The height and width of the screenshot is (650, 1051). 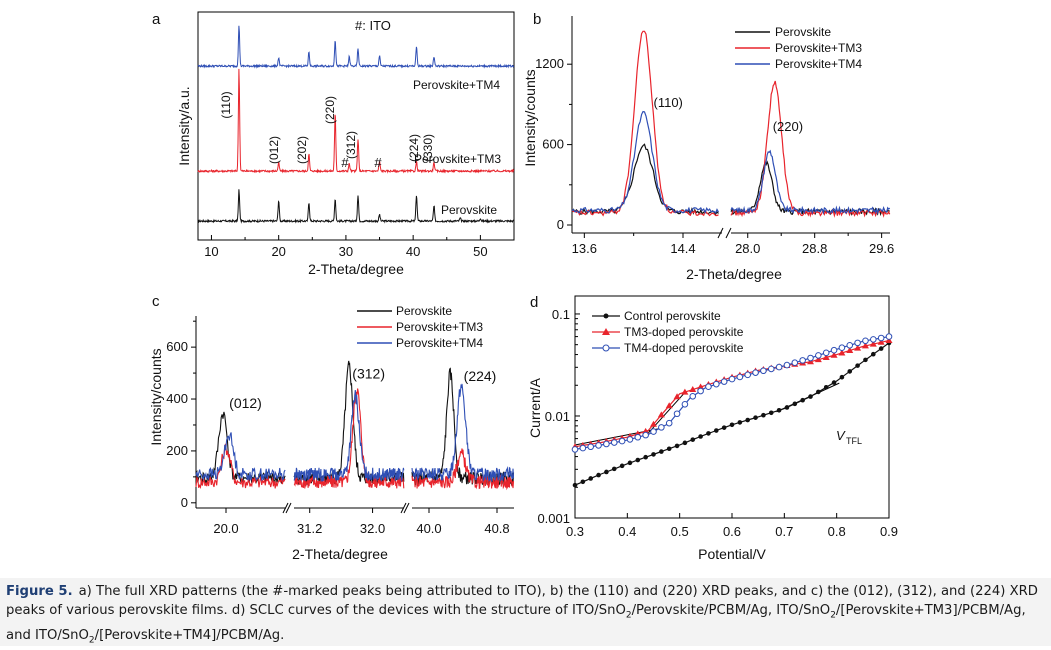 What do you see at coordinates (428, 528) in the screenshot?
I see `x-tick-label: 40.0` at bounding box center [428, 528].